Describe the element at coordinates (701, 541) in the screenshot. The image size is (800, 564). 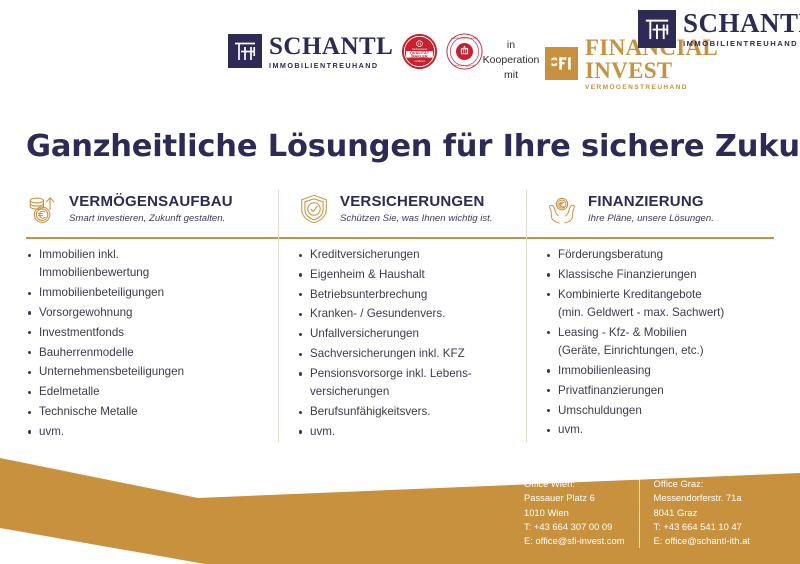
I see `office-email: E: office@schantl-ith.at` at that location.